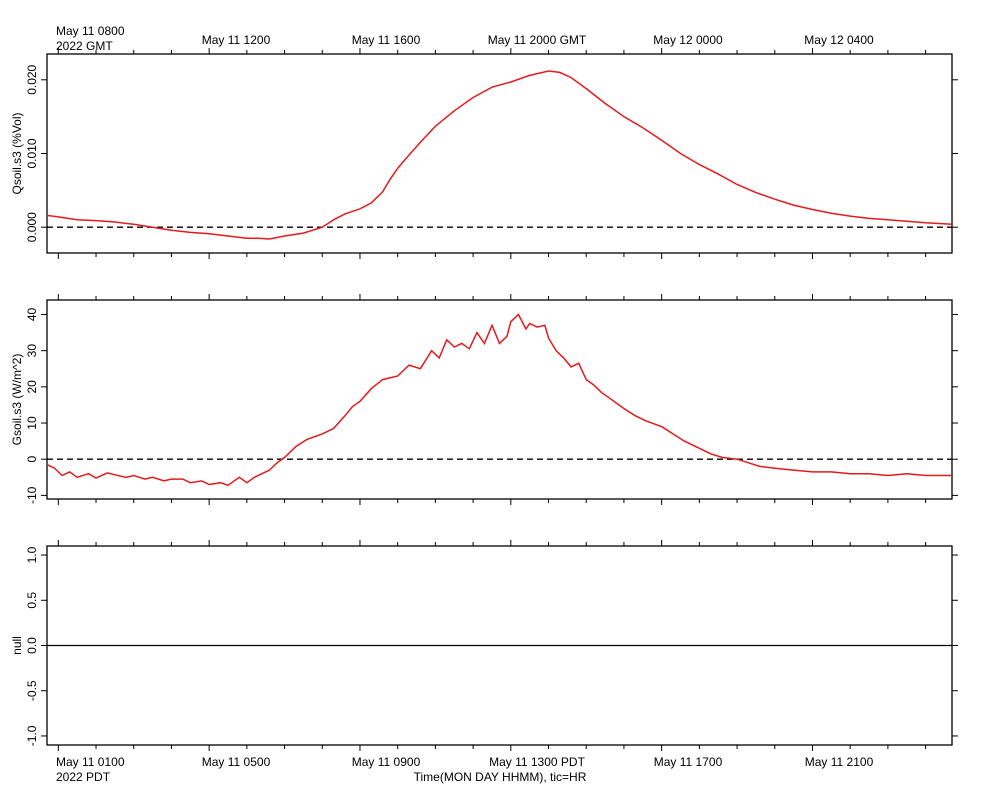 This screenshot has width=1000, height=800. I want to click on top-axis-label-1: May 11 1200, so click(236, 40).